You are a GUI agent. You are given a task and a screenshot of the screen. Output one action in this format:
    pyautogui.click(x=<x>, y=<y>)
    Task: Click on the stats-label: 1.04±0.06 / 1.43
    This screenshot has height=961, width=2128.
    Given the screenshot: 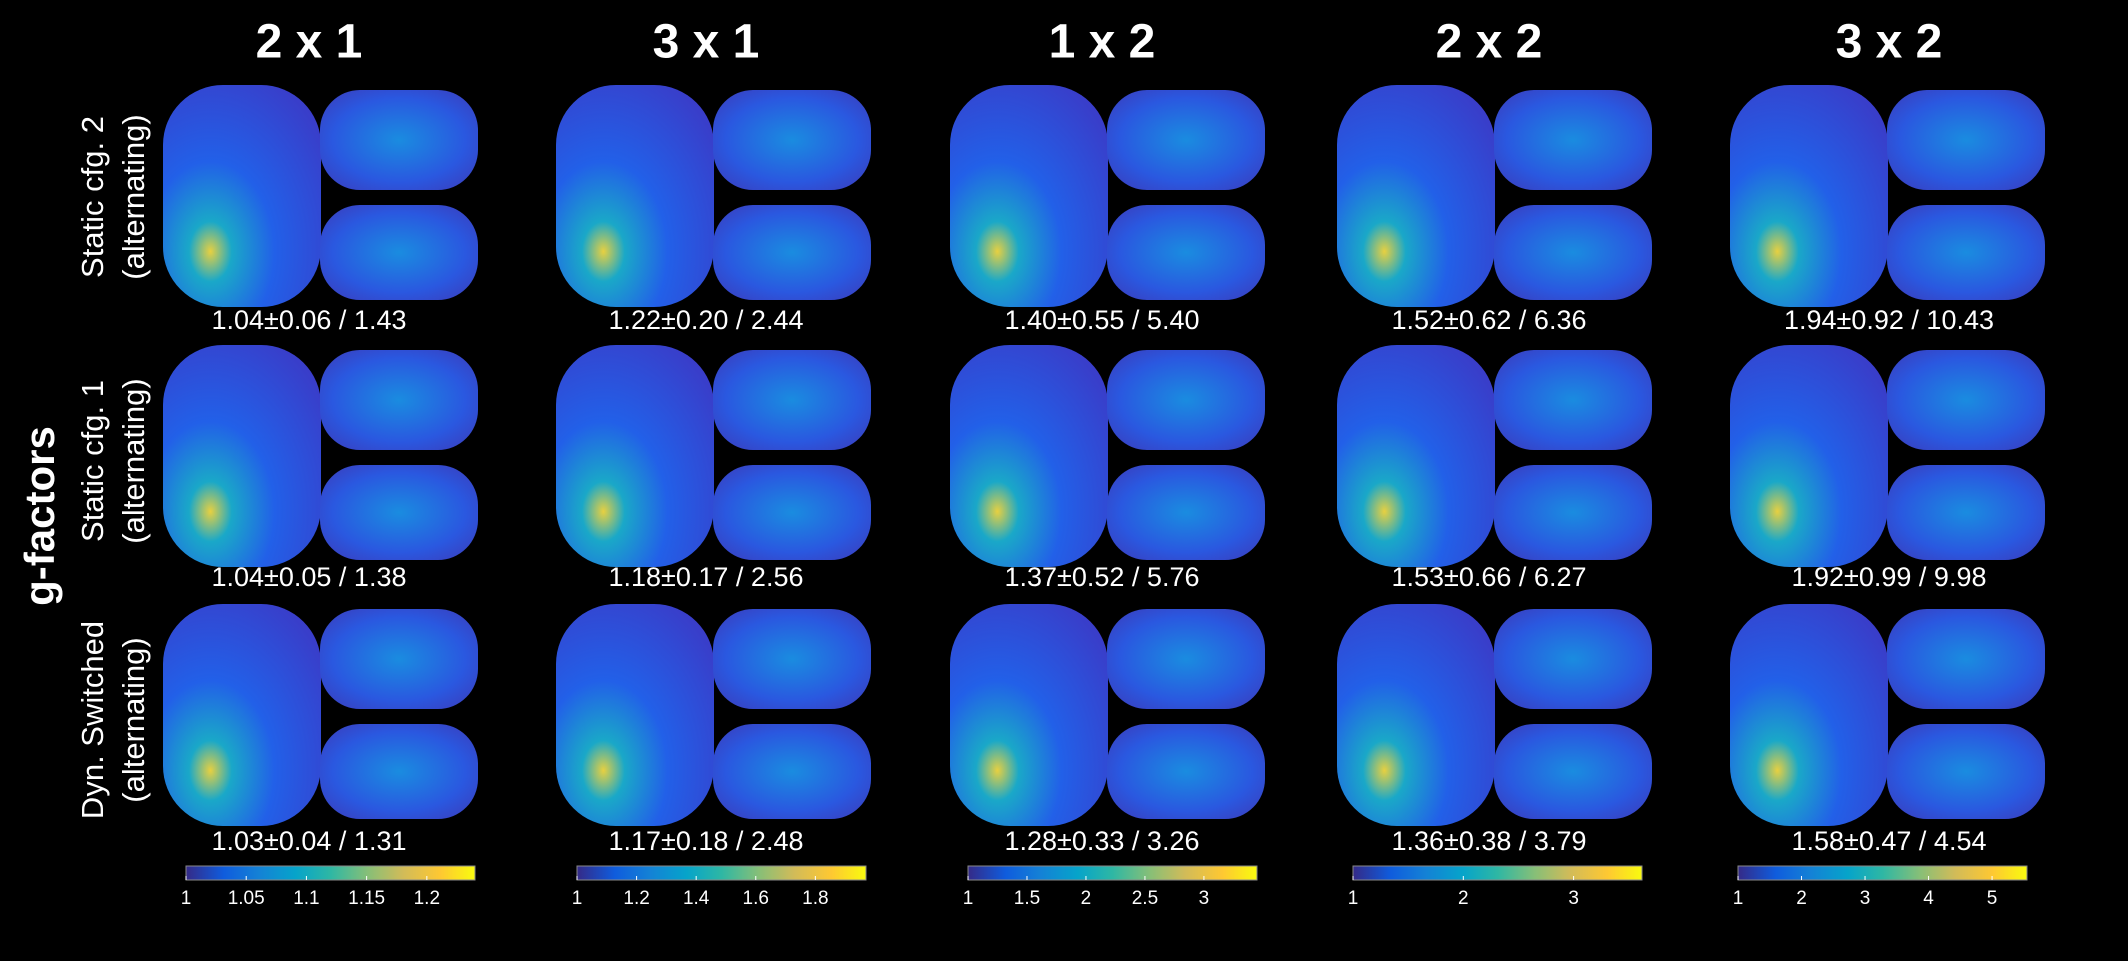 What is the action you would take?
    pyautogui.click(x=309, y=320)
    